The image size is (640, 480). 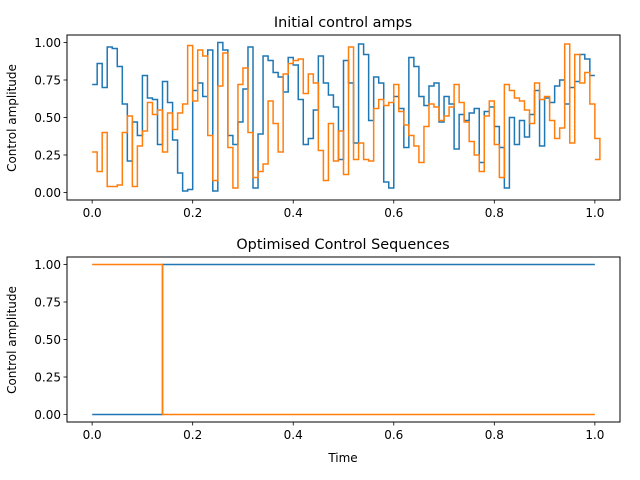 I want to click on chart-title: Optimised Control Sequences, so click(x=342, y=245).